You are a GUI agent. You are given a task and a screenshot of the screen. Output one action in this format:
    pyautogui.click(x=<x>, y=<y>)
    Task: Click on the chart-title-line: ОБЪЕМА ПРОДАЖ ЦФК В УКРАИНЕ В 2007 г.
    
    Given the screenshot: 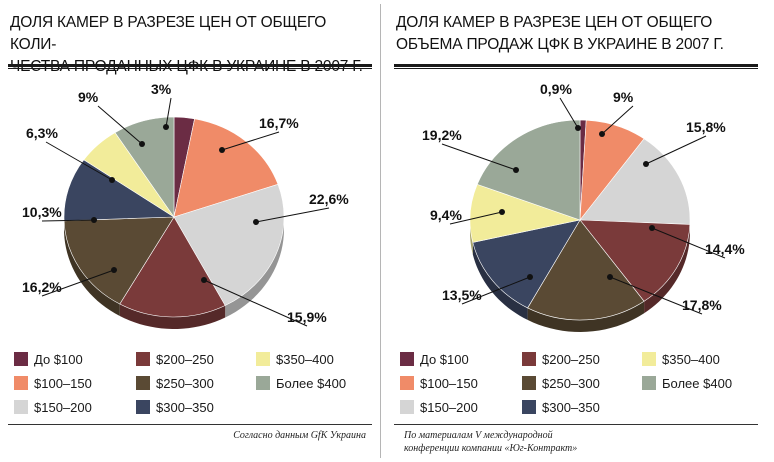 What is the action you would take?
    pyautogui.click(x=560, y=44)
    